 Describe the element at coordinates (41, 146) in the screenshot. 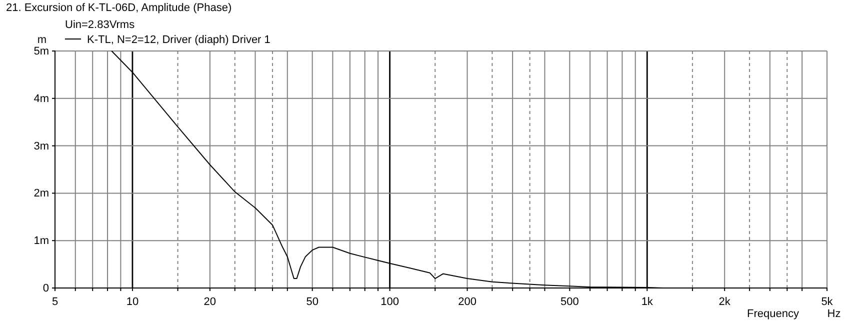

I see `y-tick-label: 3m` at that location.